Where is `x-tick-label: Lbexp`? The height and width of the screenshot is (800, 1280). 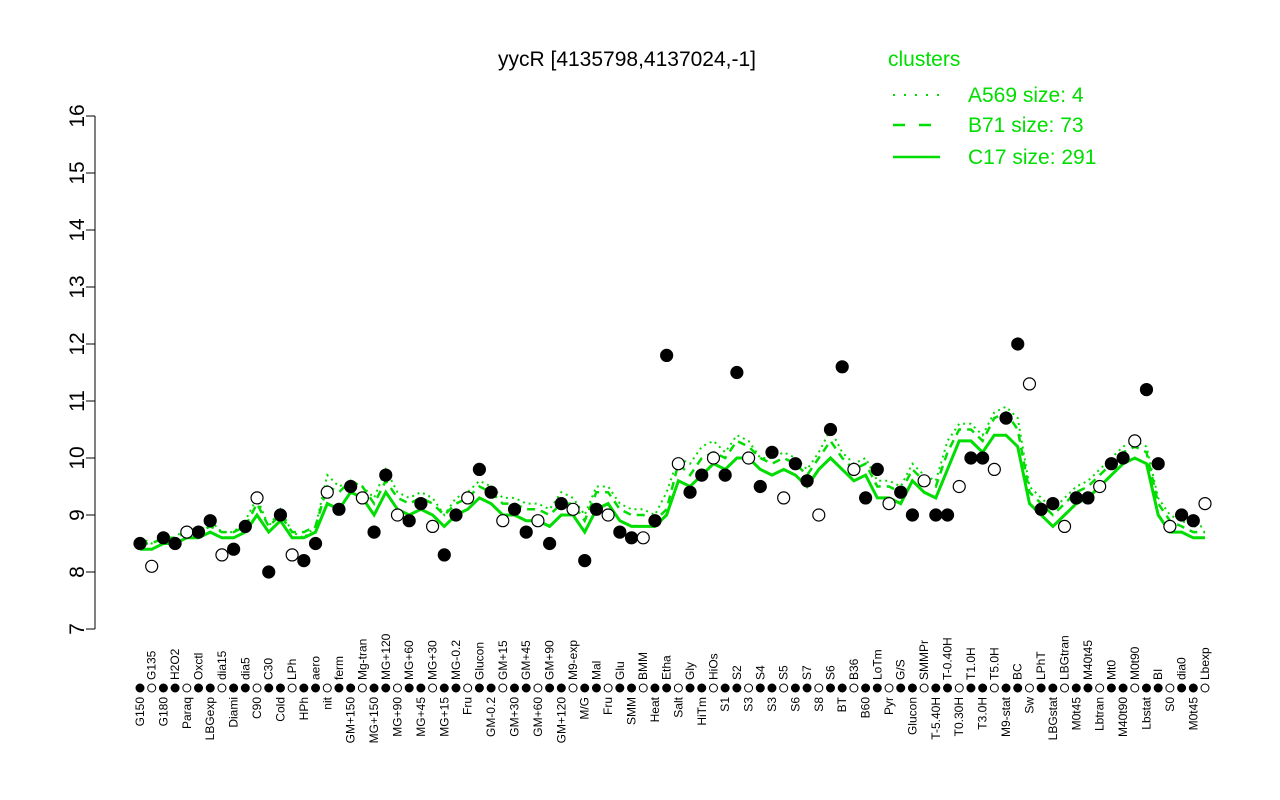 x-tick-label: Lbexp is located at coordinates (1205, 663).